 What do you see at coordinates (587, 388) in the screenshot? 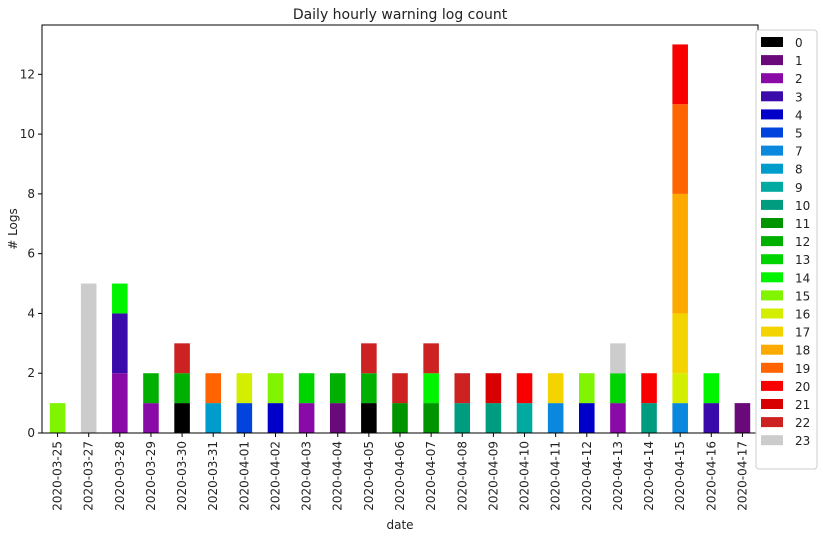
I see `bar-segment-2020-04-12-h15` at bounding box center [587, 388].